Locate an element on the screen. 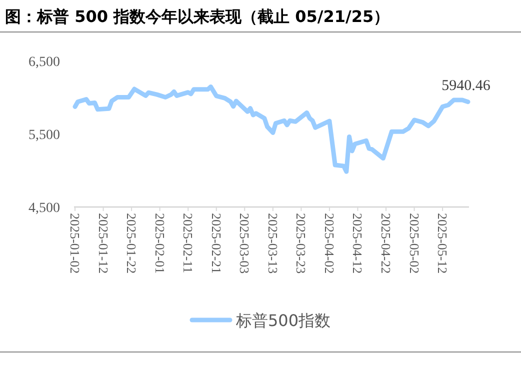 The height and width of the screenshot is (382, 521). x-tick-label: 2025-02-01 is located at coordinates (160, 243).